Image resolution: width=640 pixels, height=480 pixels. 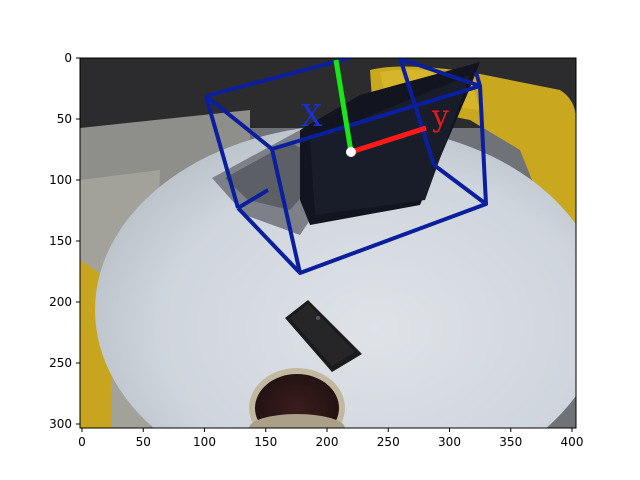 I want to click on x-tick-label: 250, so click(x=388, y=442).